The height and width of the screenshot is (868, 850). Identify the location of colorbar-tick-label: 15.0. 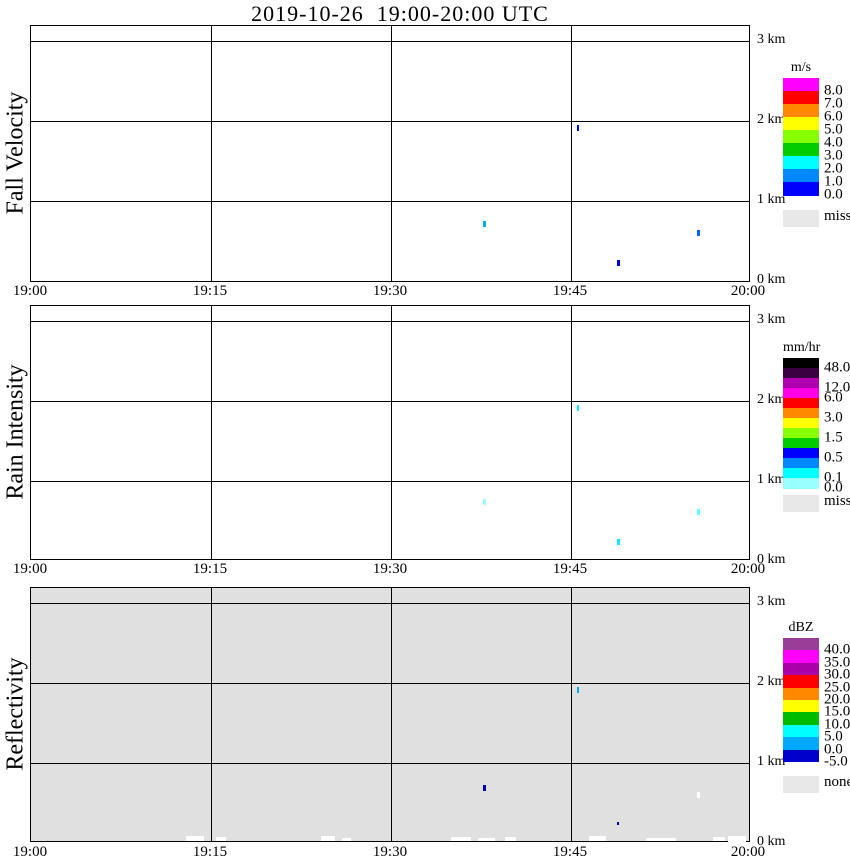
(837, 711).